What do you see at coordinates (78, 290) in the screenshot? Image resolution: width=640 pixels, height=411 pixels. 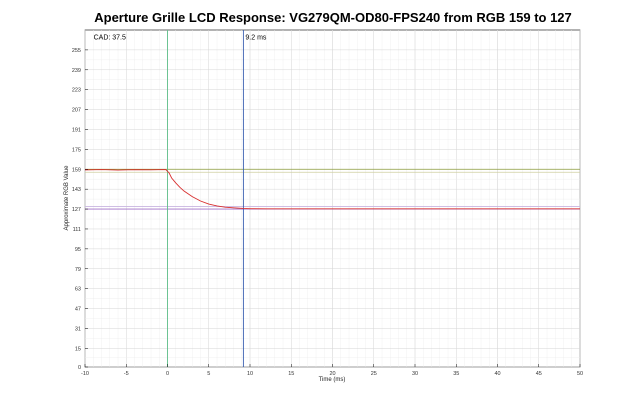 I see `y-tick-label: 63` at bounding box center [78, 290].